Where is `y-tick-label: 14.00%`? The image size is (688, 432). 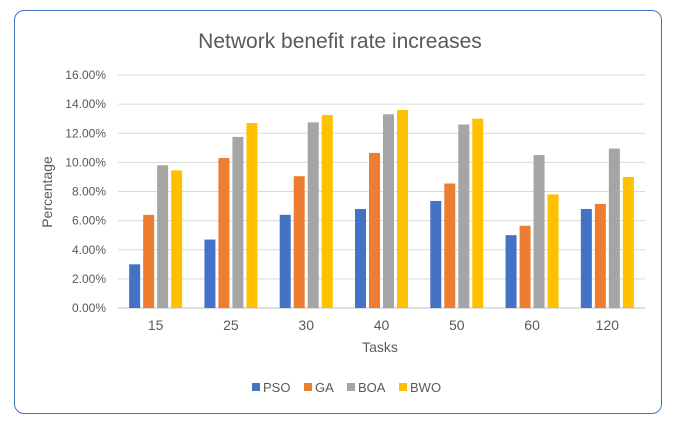 y-tick-label: 14.00% is located at coordinates (85, 104).